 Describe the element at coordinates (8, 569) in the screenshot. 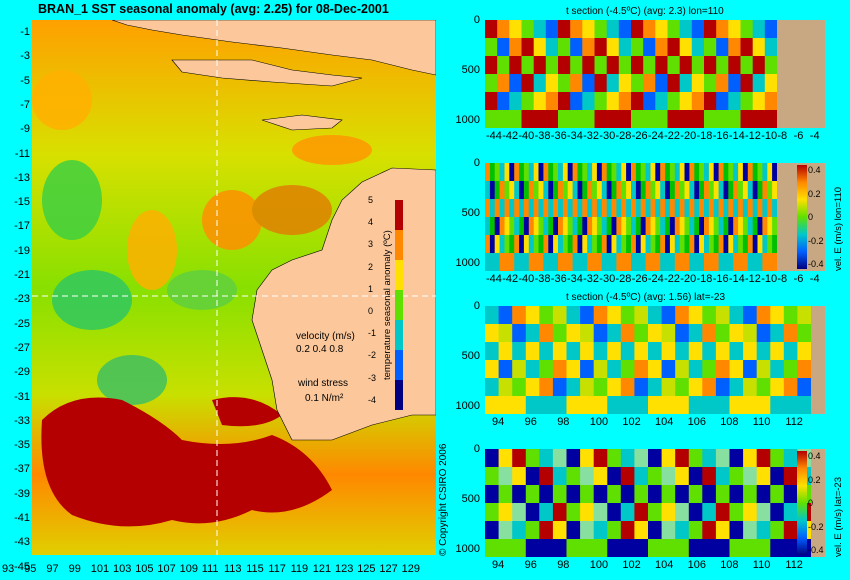

I see `lon-tick-label: 93` at that location.